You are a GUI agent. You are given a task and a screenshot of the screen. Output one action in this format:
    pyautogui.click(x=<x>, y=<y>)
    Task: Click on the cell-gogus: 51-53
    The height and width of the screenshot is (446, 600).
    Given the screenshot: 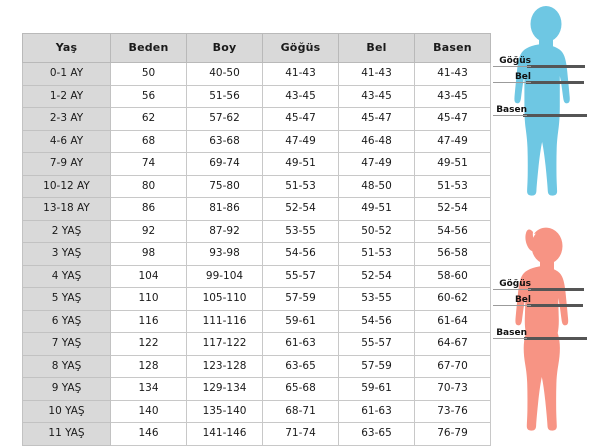 What is the action you would take?
    pyautogui.click(x=300, y=186)
    